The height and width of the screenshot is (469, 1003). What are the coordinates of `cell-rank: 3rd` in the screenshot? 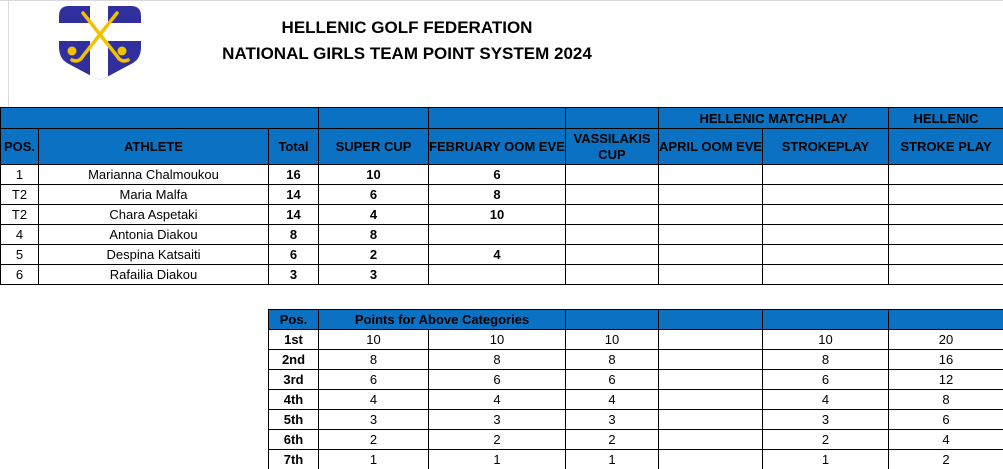 It's located at (293, 379).